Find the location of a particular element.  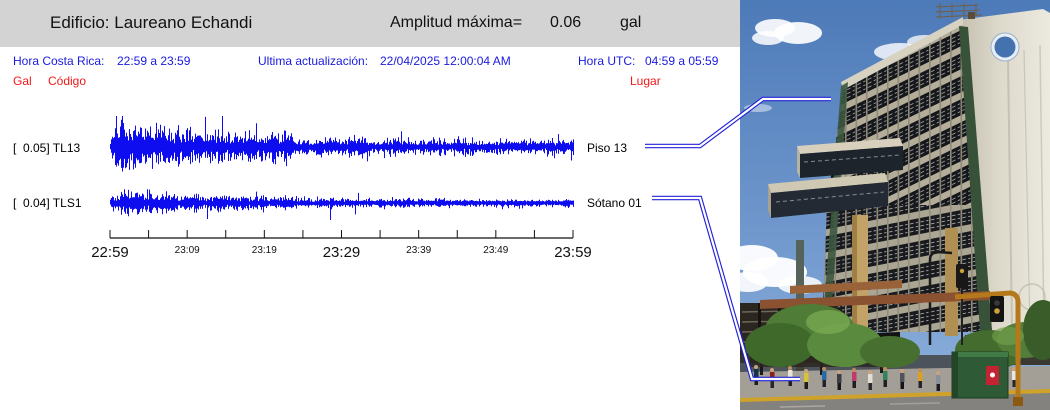

trace-tls1-waveform is located at coordinates (342, 204).